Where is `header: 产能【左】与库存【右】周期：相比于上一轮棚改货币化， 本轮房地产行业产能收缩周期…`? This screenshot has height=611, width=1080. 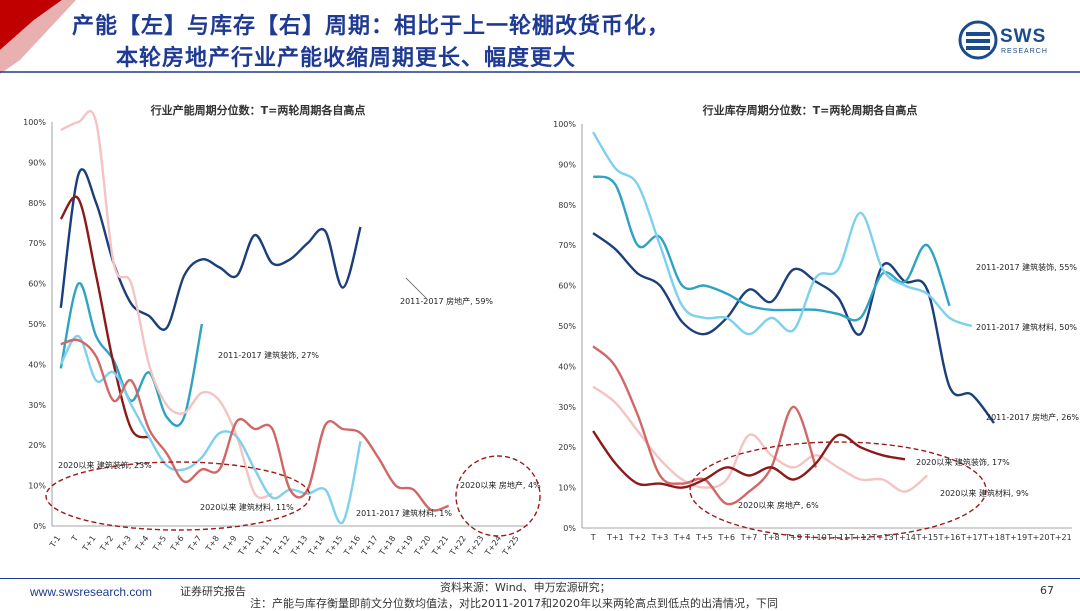
header: 产能【左】与库存【右】周期：相比于上一轮棚改货币化， 本轮房地产行业产能收缩周期… is located at coordinates (540, 37).